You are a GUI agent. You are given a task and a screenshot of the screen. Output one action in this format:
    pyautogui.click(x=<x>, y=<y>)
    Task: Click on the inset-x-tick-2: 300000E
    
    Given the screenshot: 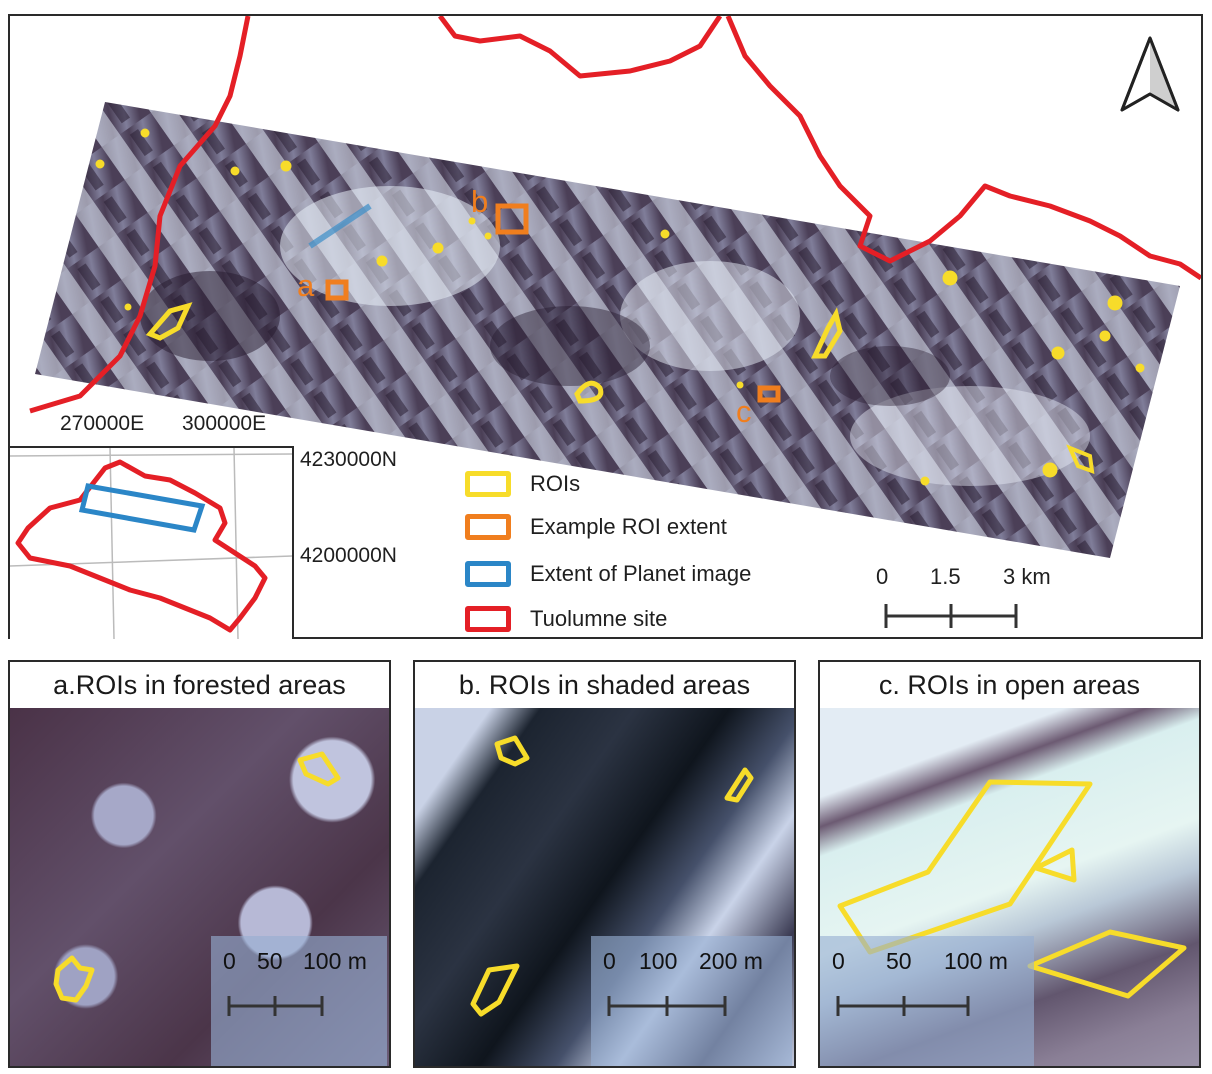 What is the action you would take?
    pyautogui.click(x=224, y=423)
    